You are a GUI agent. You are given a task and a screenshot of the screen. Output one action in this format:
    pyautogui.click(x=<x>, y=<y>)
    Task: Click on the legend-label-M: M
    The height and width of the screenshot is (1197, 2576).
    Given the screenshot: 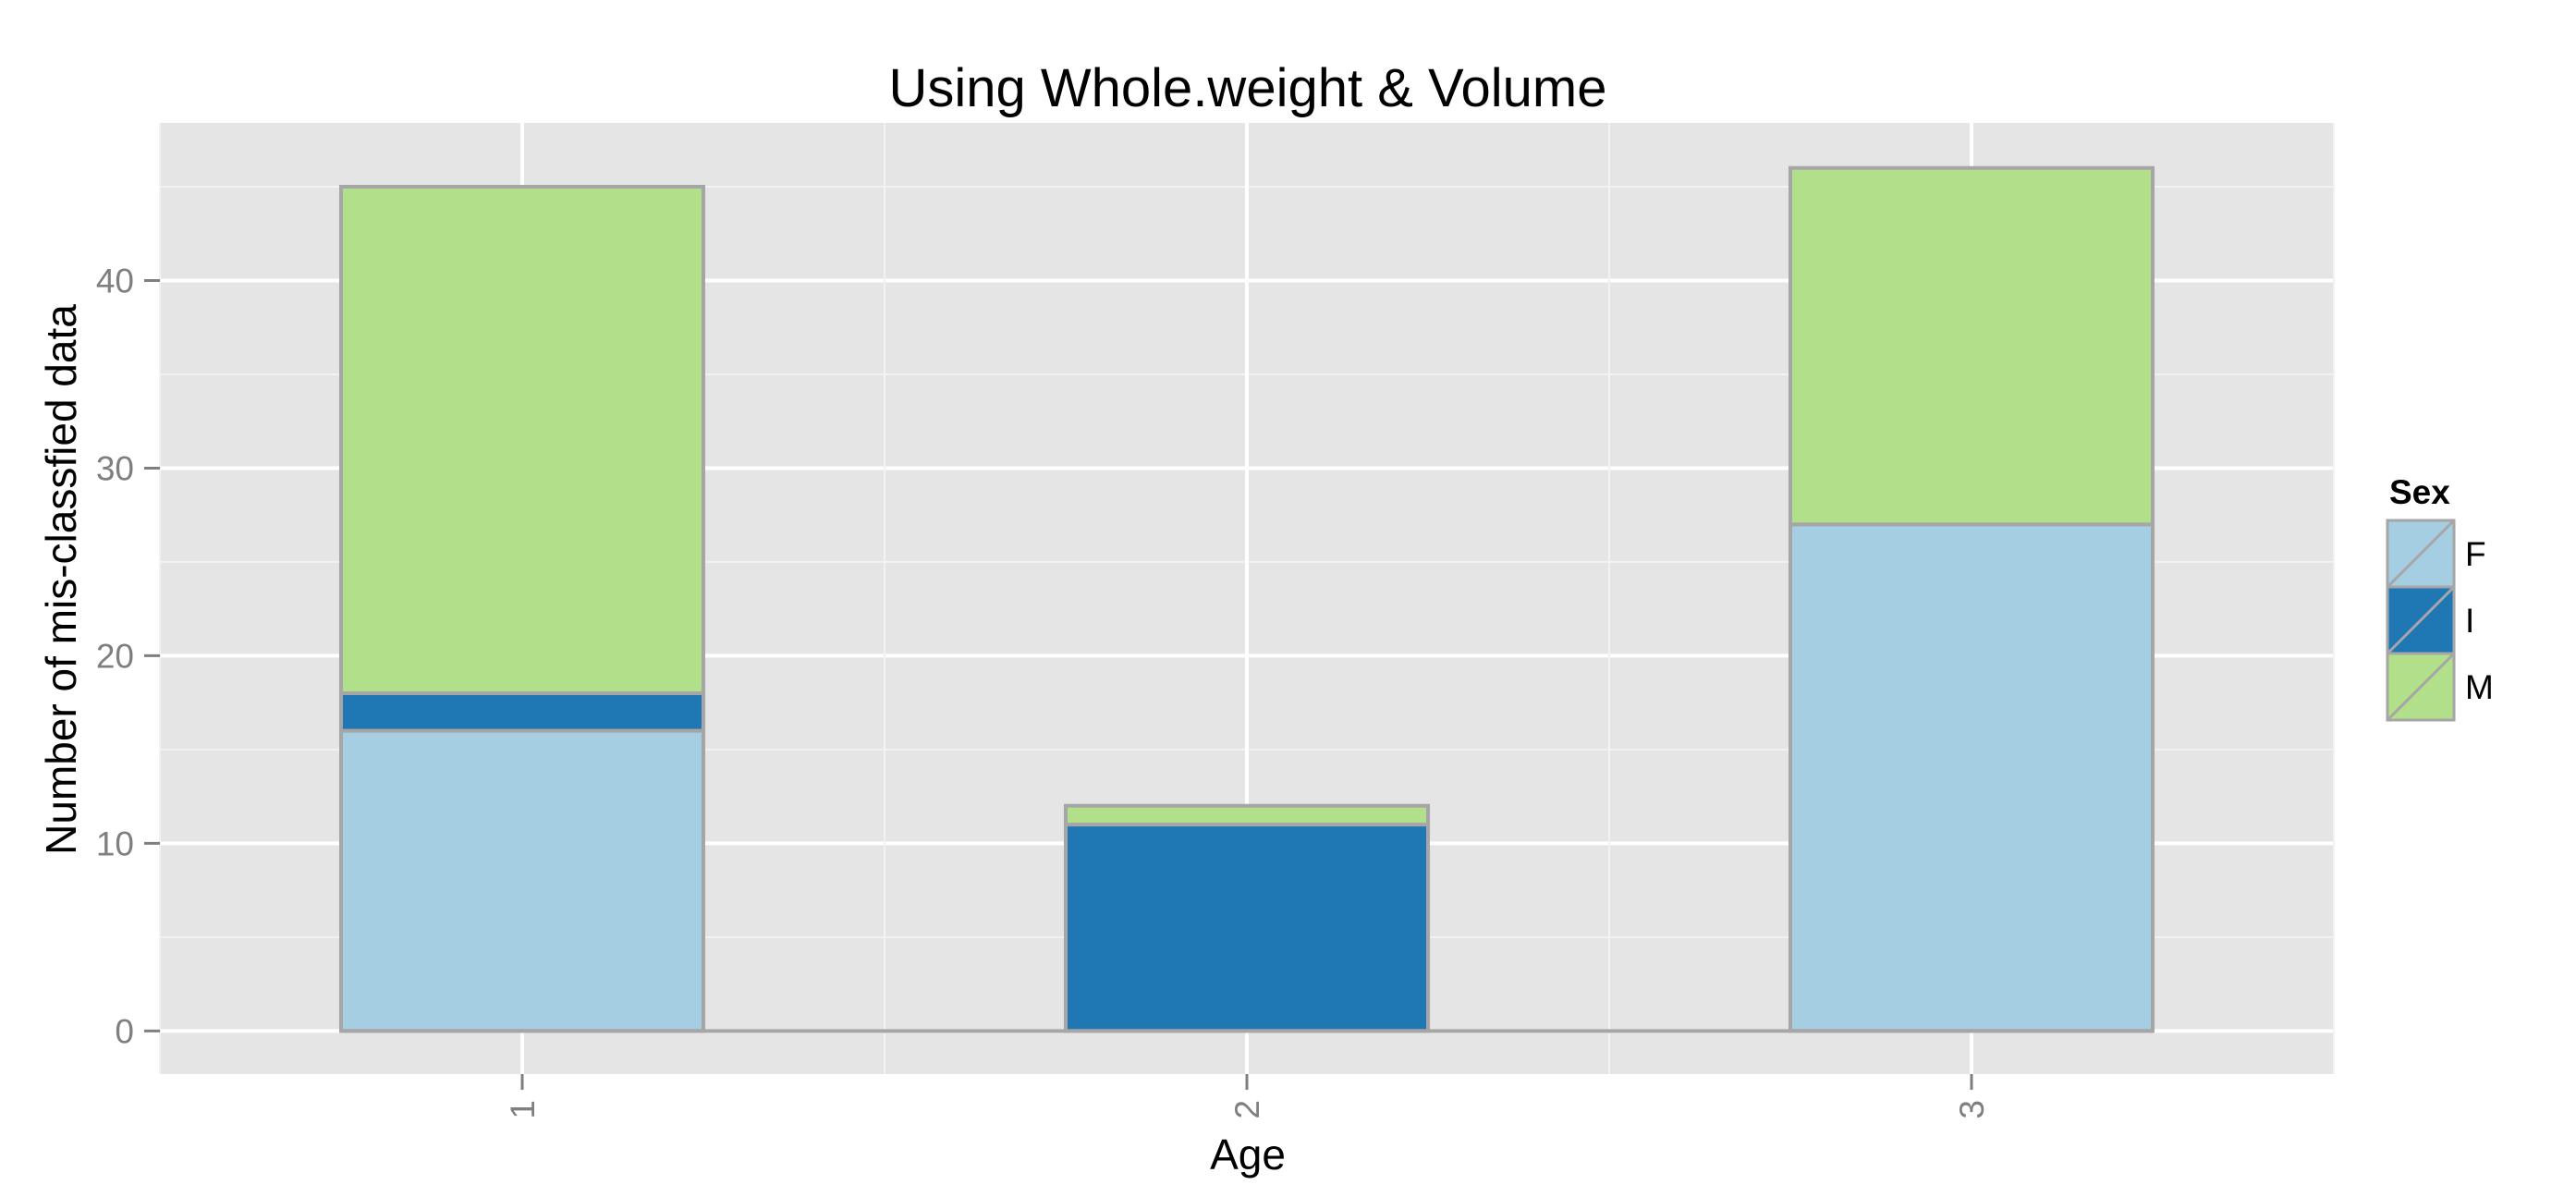 What is the action you would take?
    pyautogui.click(x=2479, y=687)
    